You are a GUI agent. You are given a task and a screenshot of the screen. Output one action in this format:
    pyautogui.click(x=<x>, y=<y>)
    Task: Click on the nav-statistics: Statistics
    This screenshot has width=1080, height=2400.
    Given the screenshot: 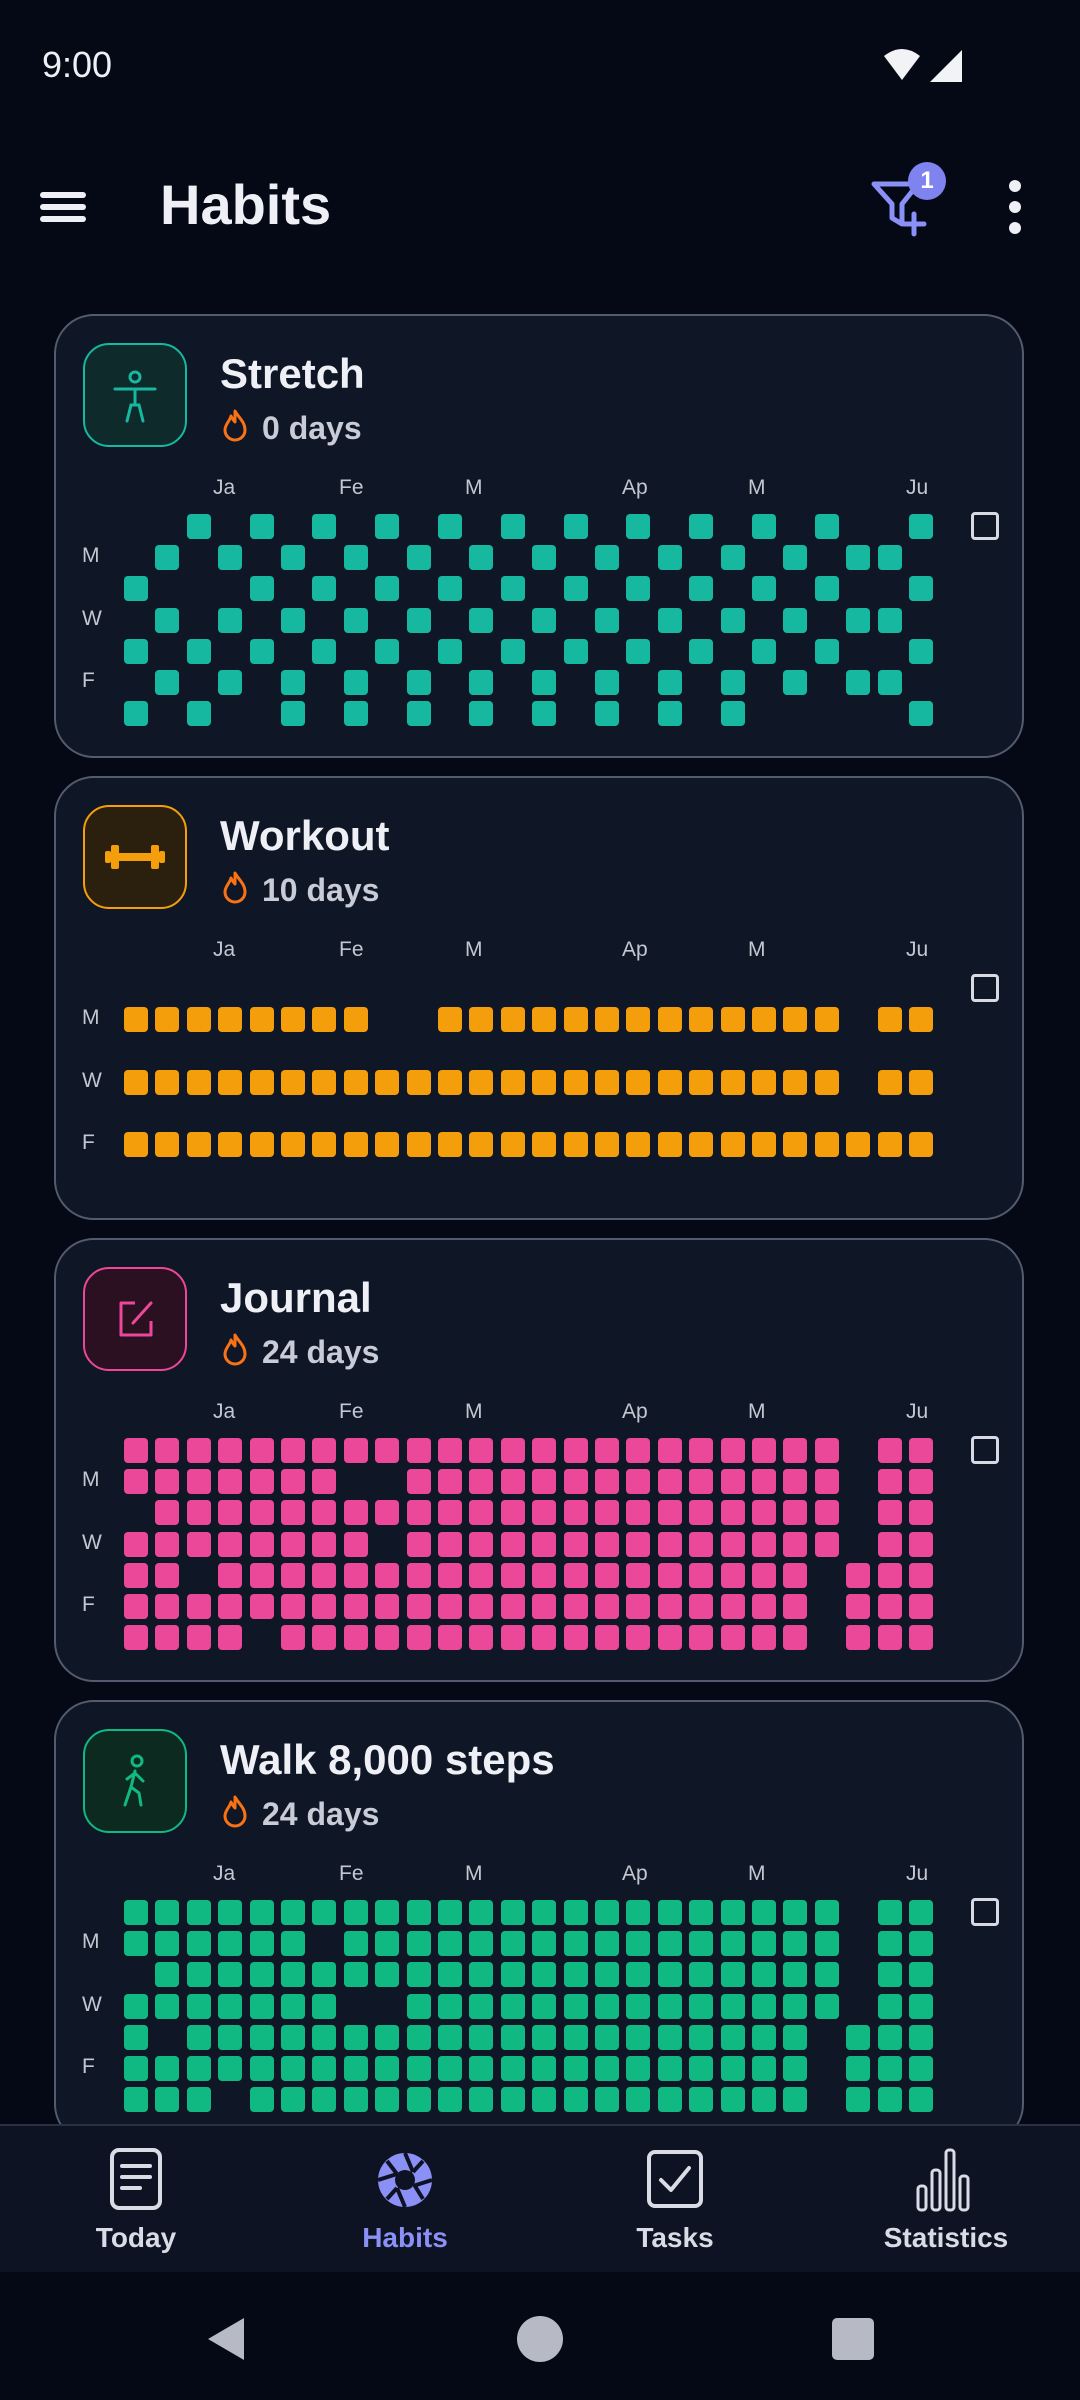 What is the action you would take?
    pyautogui.click(x=946, y=2200)
    